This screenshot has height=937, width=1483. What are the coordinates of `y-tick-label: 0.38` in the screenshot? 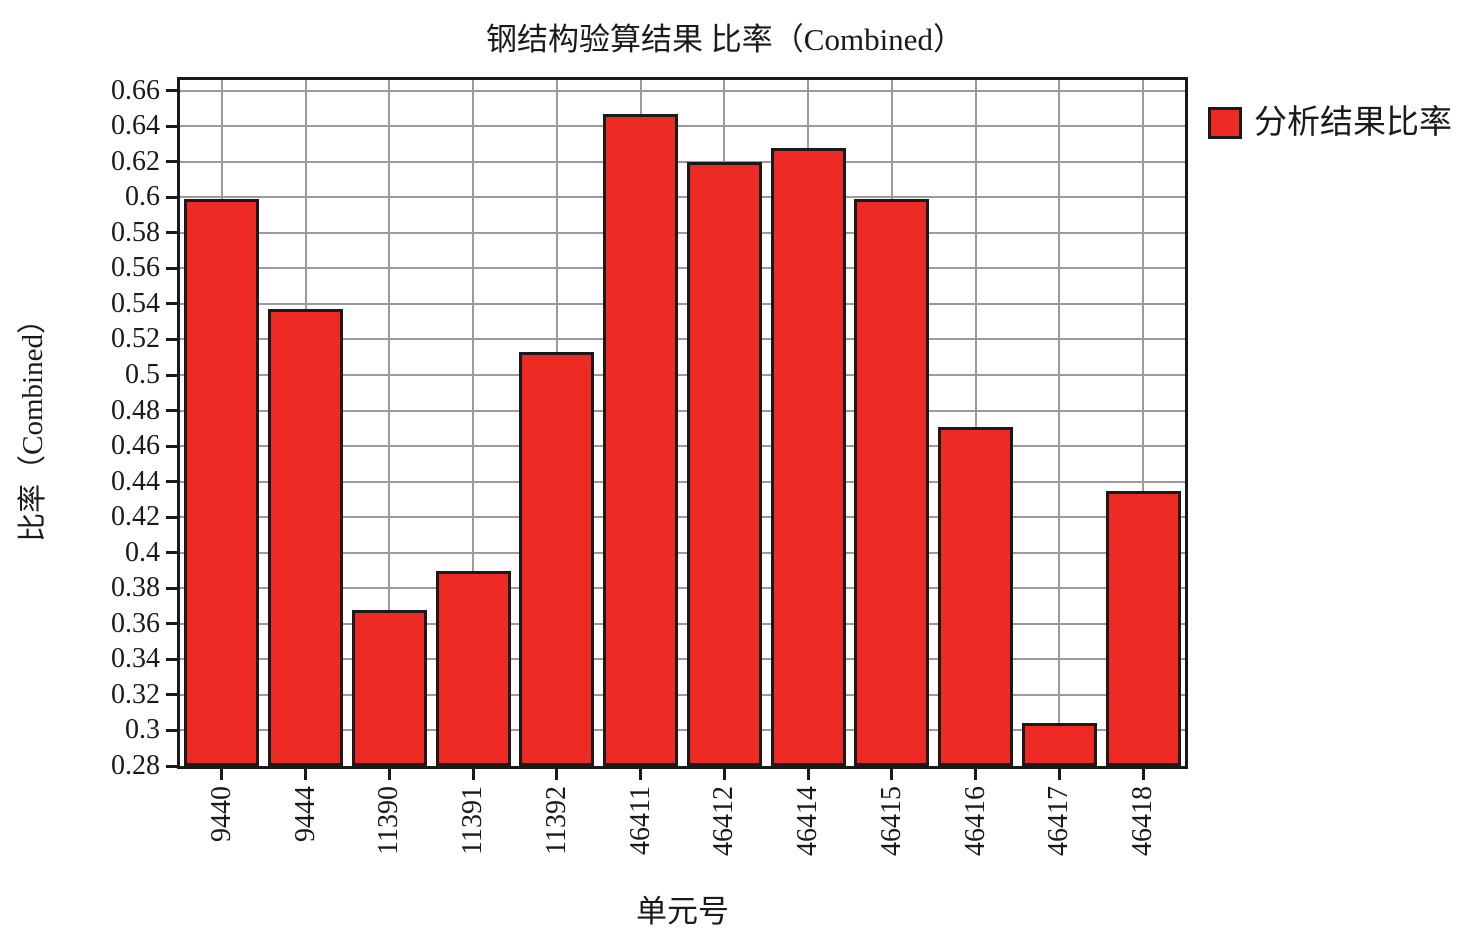 It's located at (135, 588).